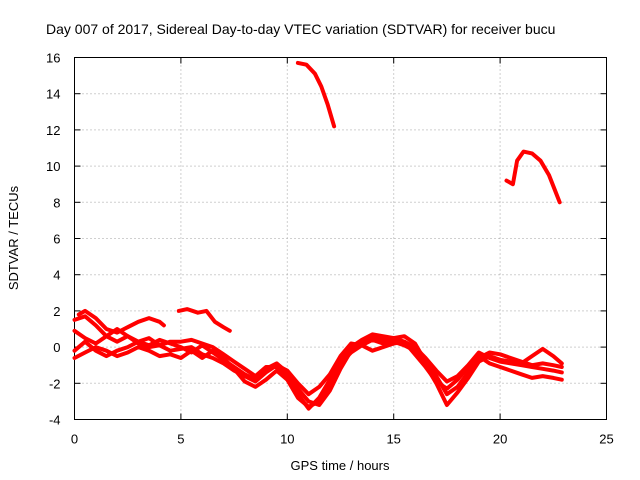 This screenshot has height=480, width=640. What do you see at coordinates (53, 130) in the screenshot?
I see `y-tick-label: 12` at bounding box center [53, 130].